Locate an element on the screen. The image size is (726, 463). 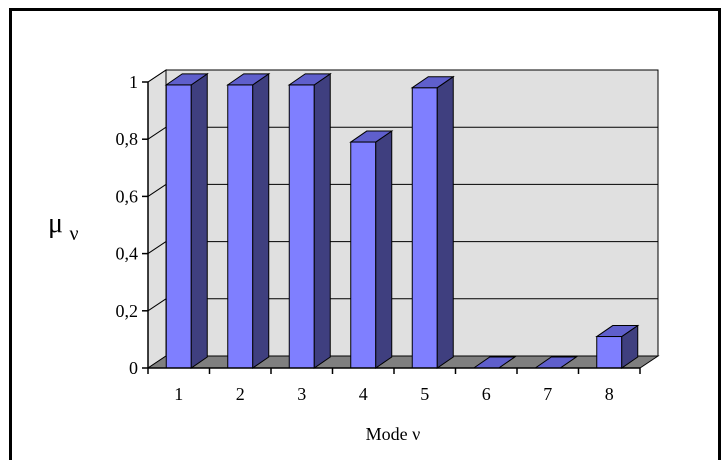
y-tick-label: 0 is located at coordinates (133, 368).